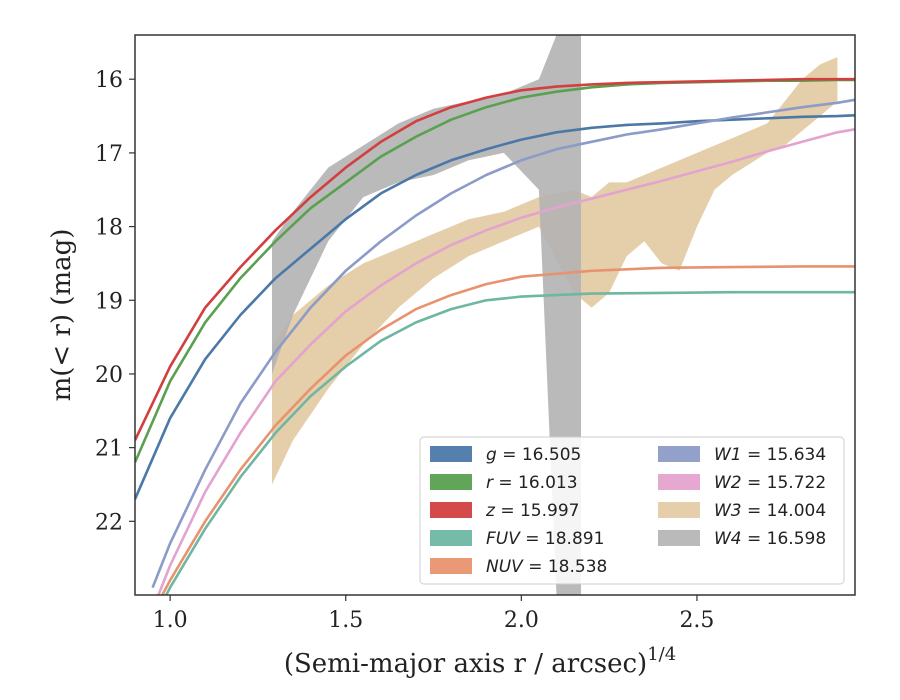  Describe the element at coordinates (679, 454) in the screenshot. I see `legend-swatch-w1` at that location.